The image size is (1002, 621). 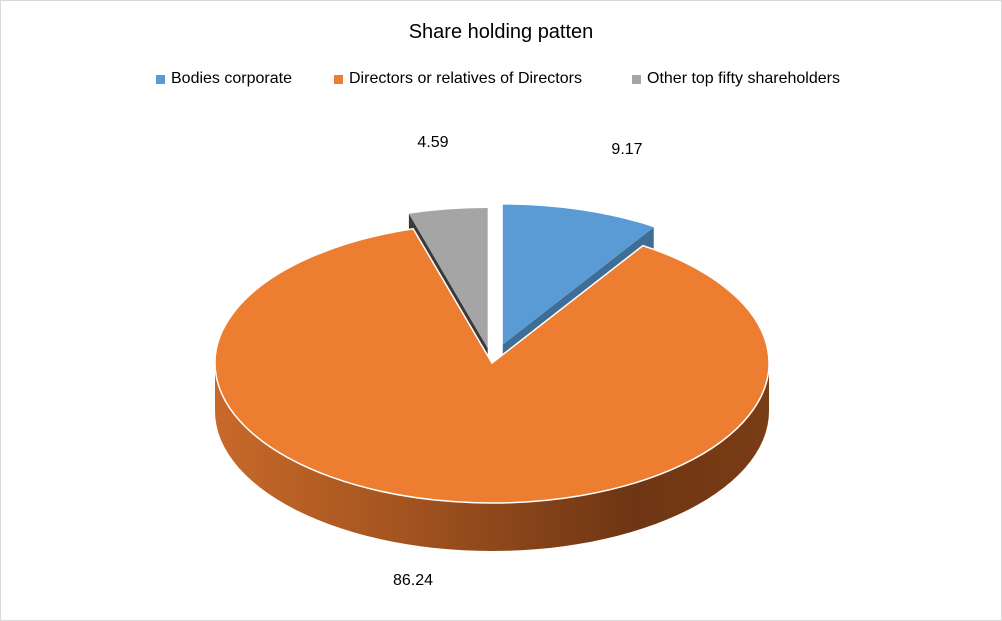 What do you see at coordinates (465, 78) in the screenshot?
I see `legend-label-directors: Directors or relatives of Directors` at bounding box center [465, 78].